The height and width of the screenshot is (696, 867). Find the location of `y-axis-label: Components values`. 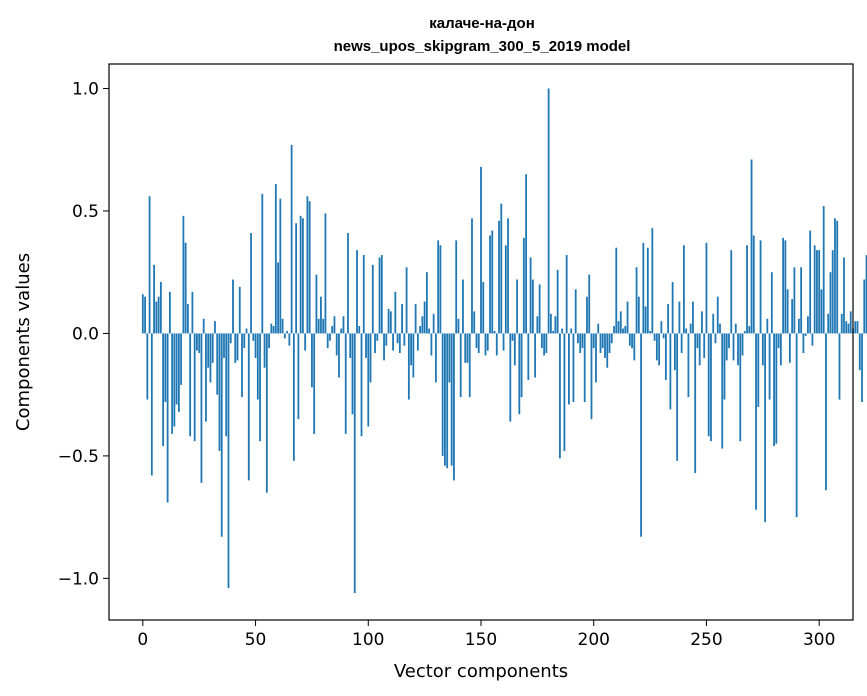

y-axis-label: Components values is located at coordinates (23, 342).